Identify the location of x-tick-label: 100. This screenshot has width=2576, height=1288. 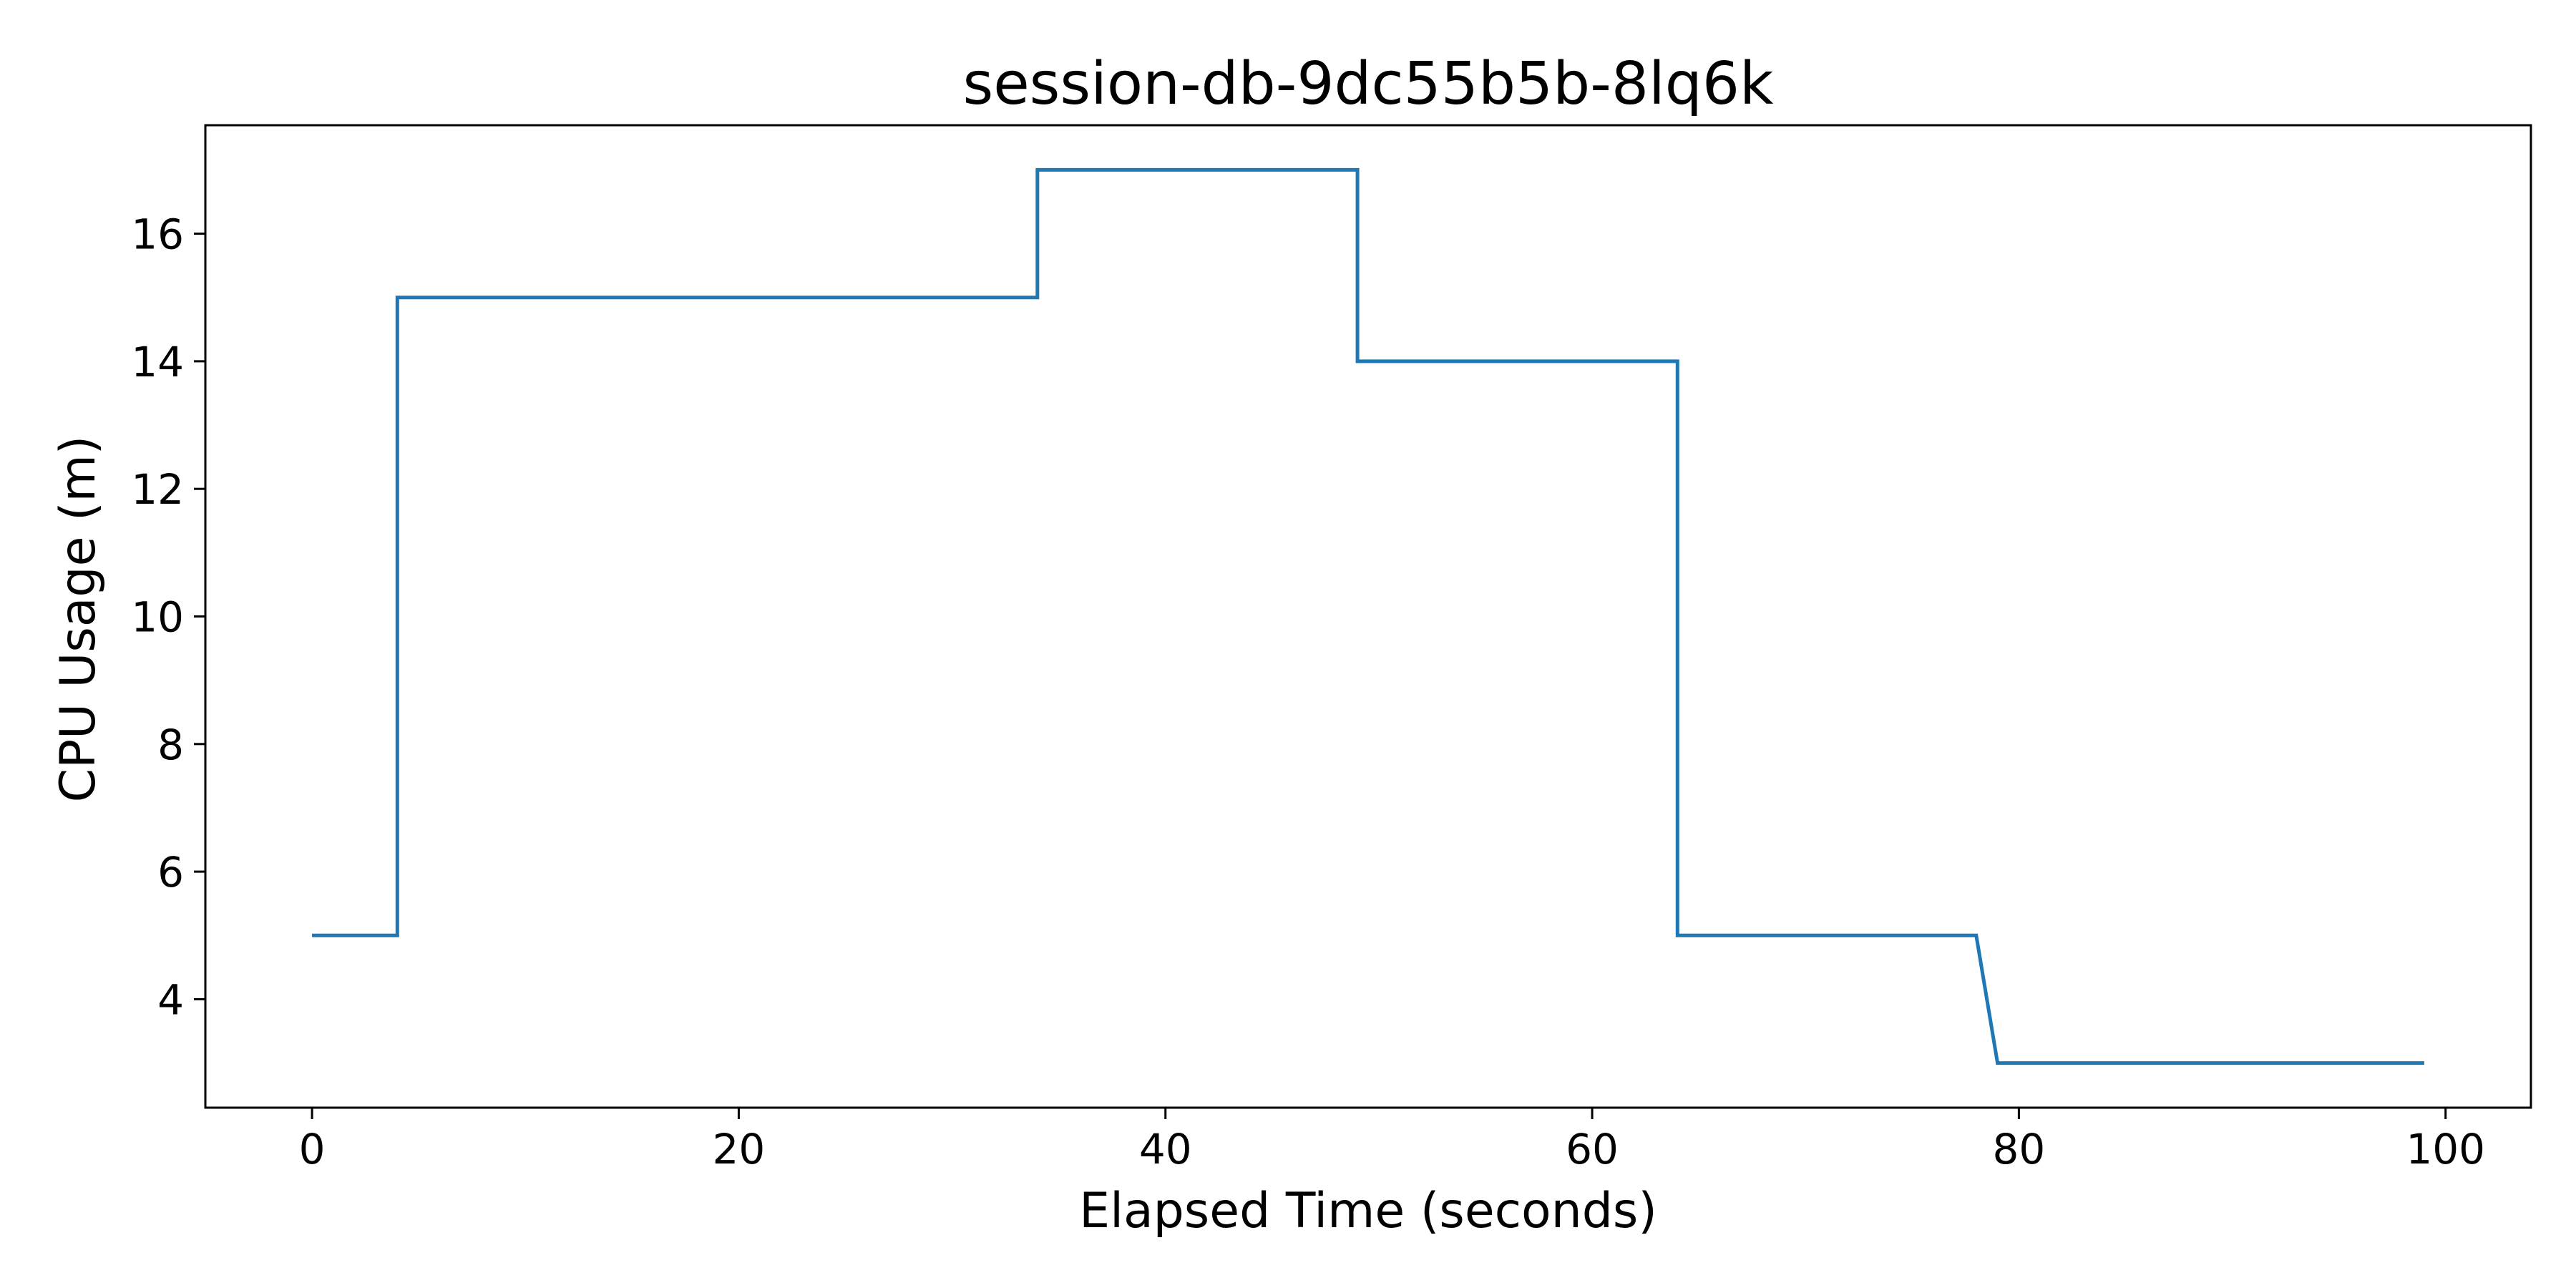
(2445, 1149).